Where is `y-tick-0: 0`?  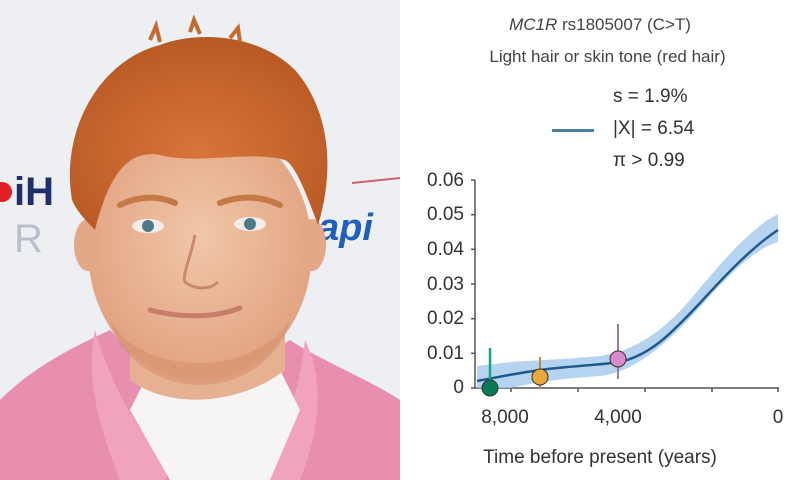 y-tick-0: 0 is located at coordinates (458, 387).